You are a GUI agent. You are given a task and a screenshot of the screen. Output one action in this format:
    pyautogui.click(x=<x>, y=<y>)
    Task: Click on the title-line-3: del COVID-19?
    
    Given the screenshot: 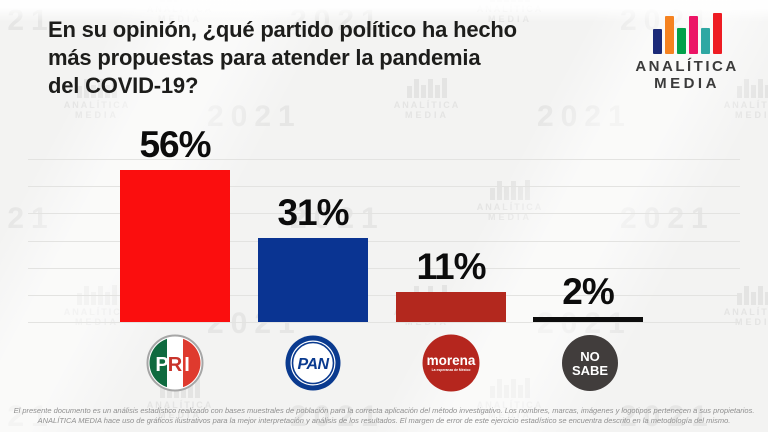 What is the action you would take?
    pyautogui.click(x=123, y=85)
    